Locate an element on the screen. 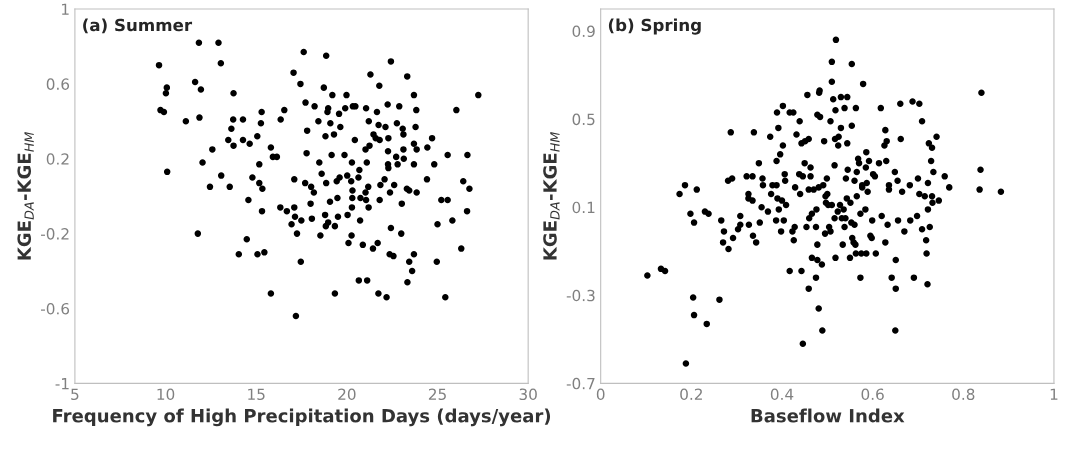 This screenshot has height=451, width=1070. y-tick-label: 0.9 is located at coordinates (583, 31).